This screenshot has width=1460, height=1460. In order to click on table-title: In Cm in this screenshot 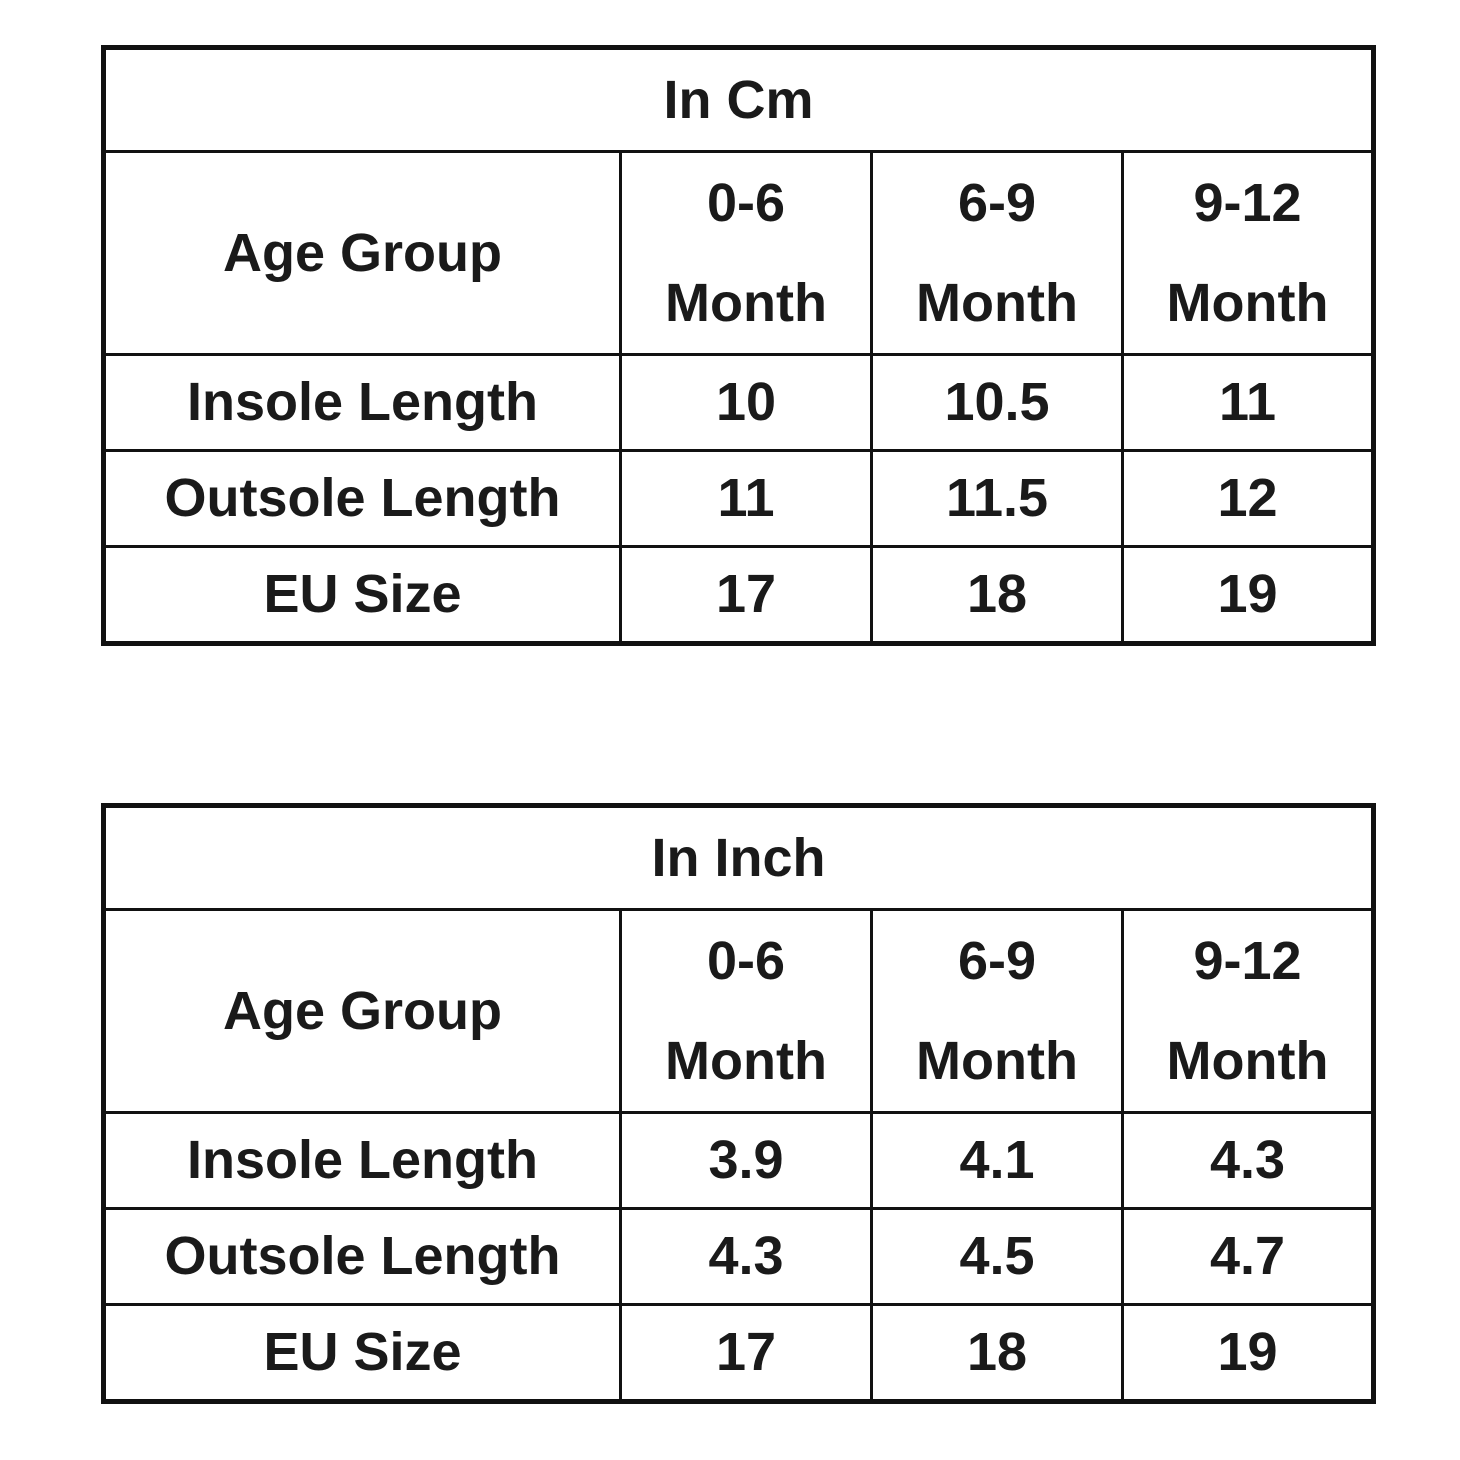, I will do `click(738, 99)`.